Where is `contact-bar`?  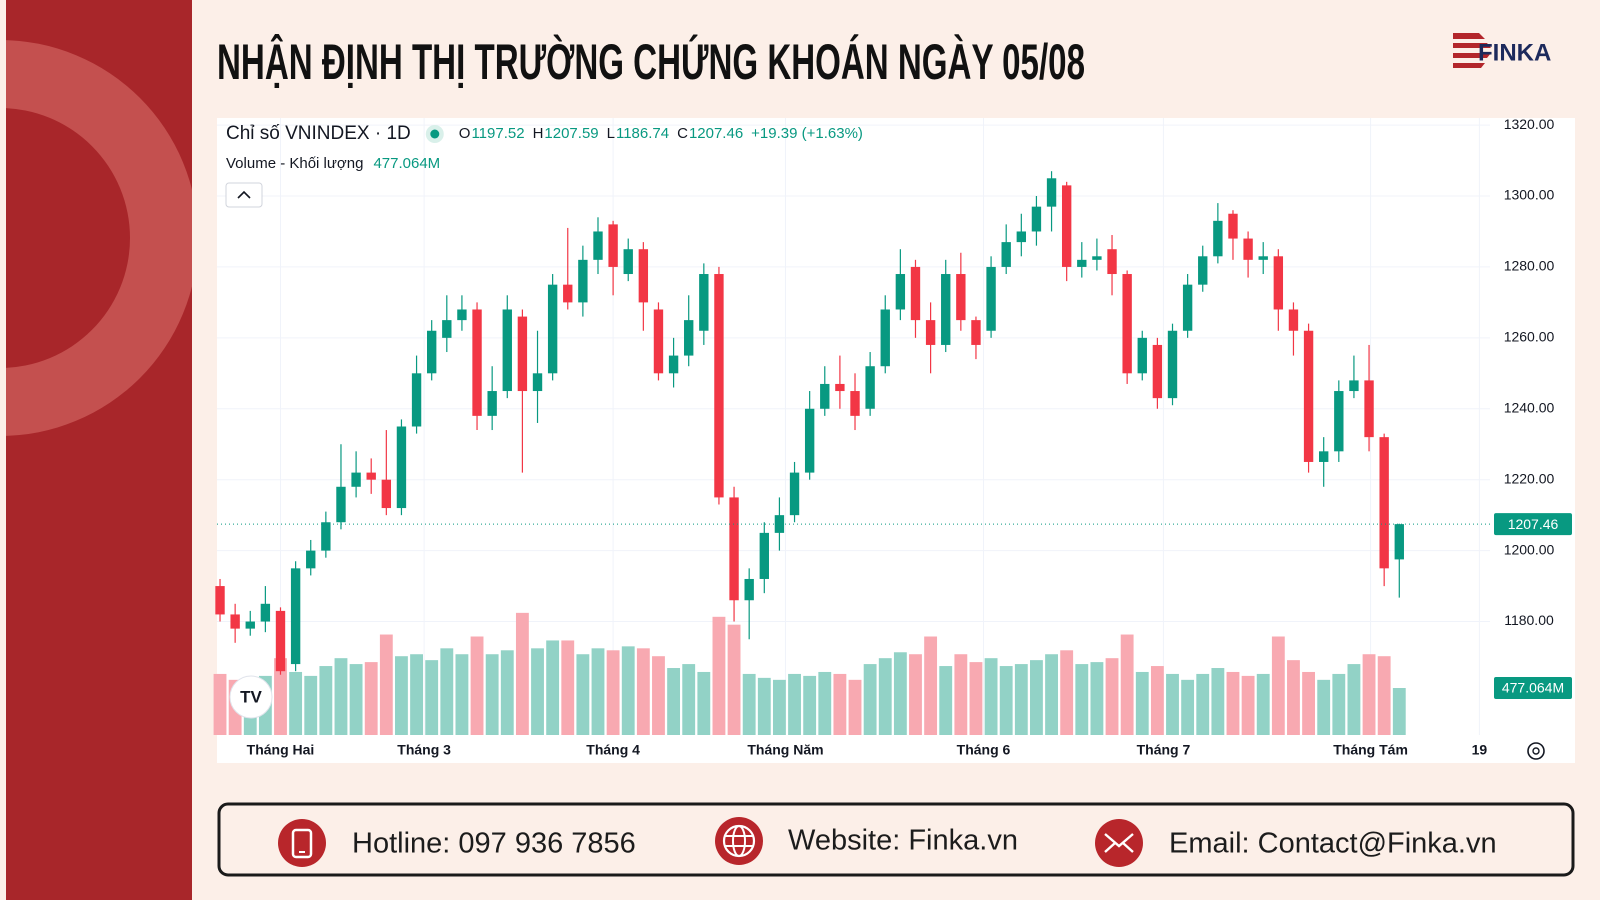 contact-bar is located at coordinates (896, 839).